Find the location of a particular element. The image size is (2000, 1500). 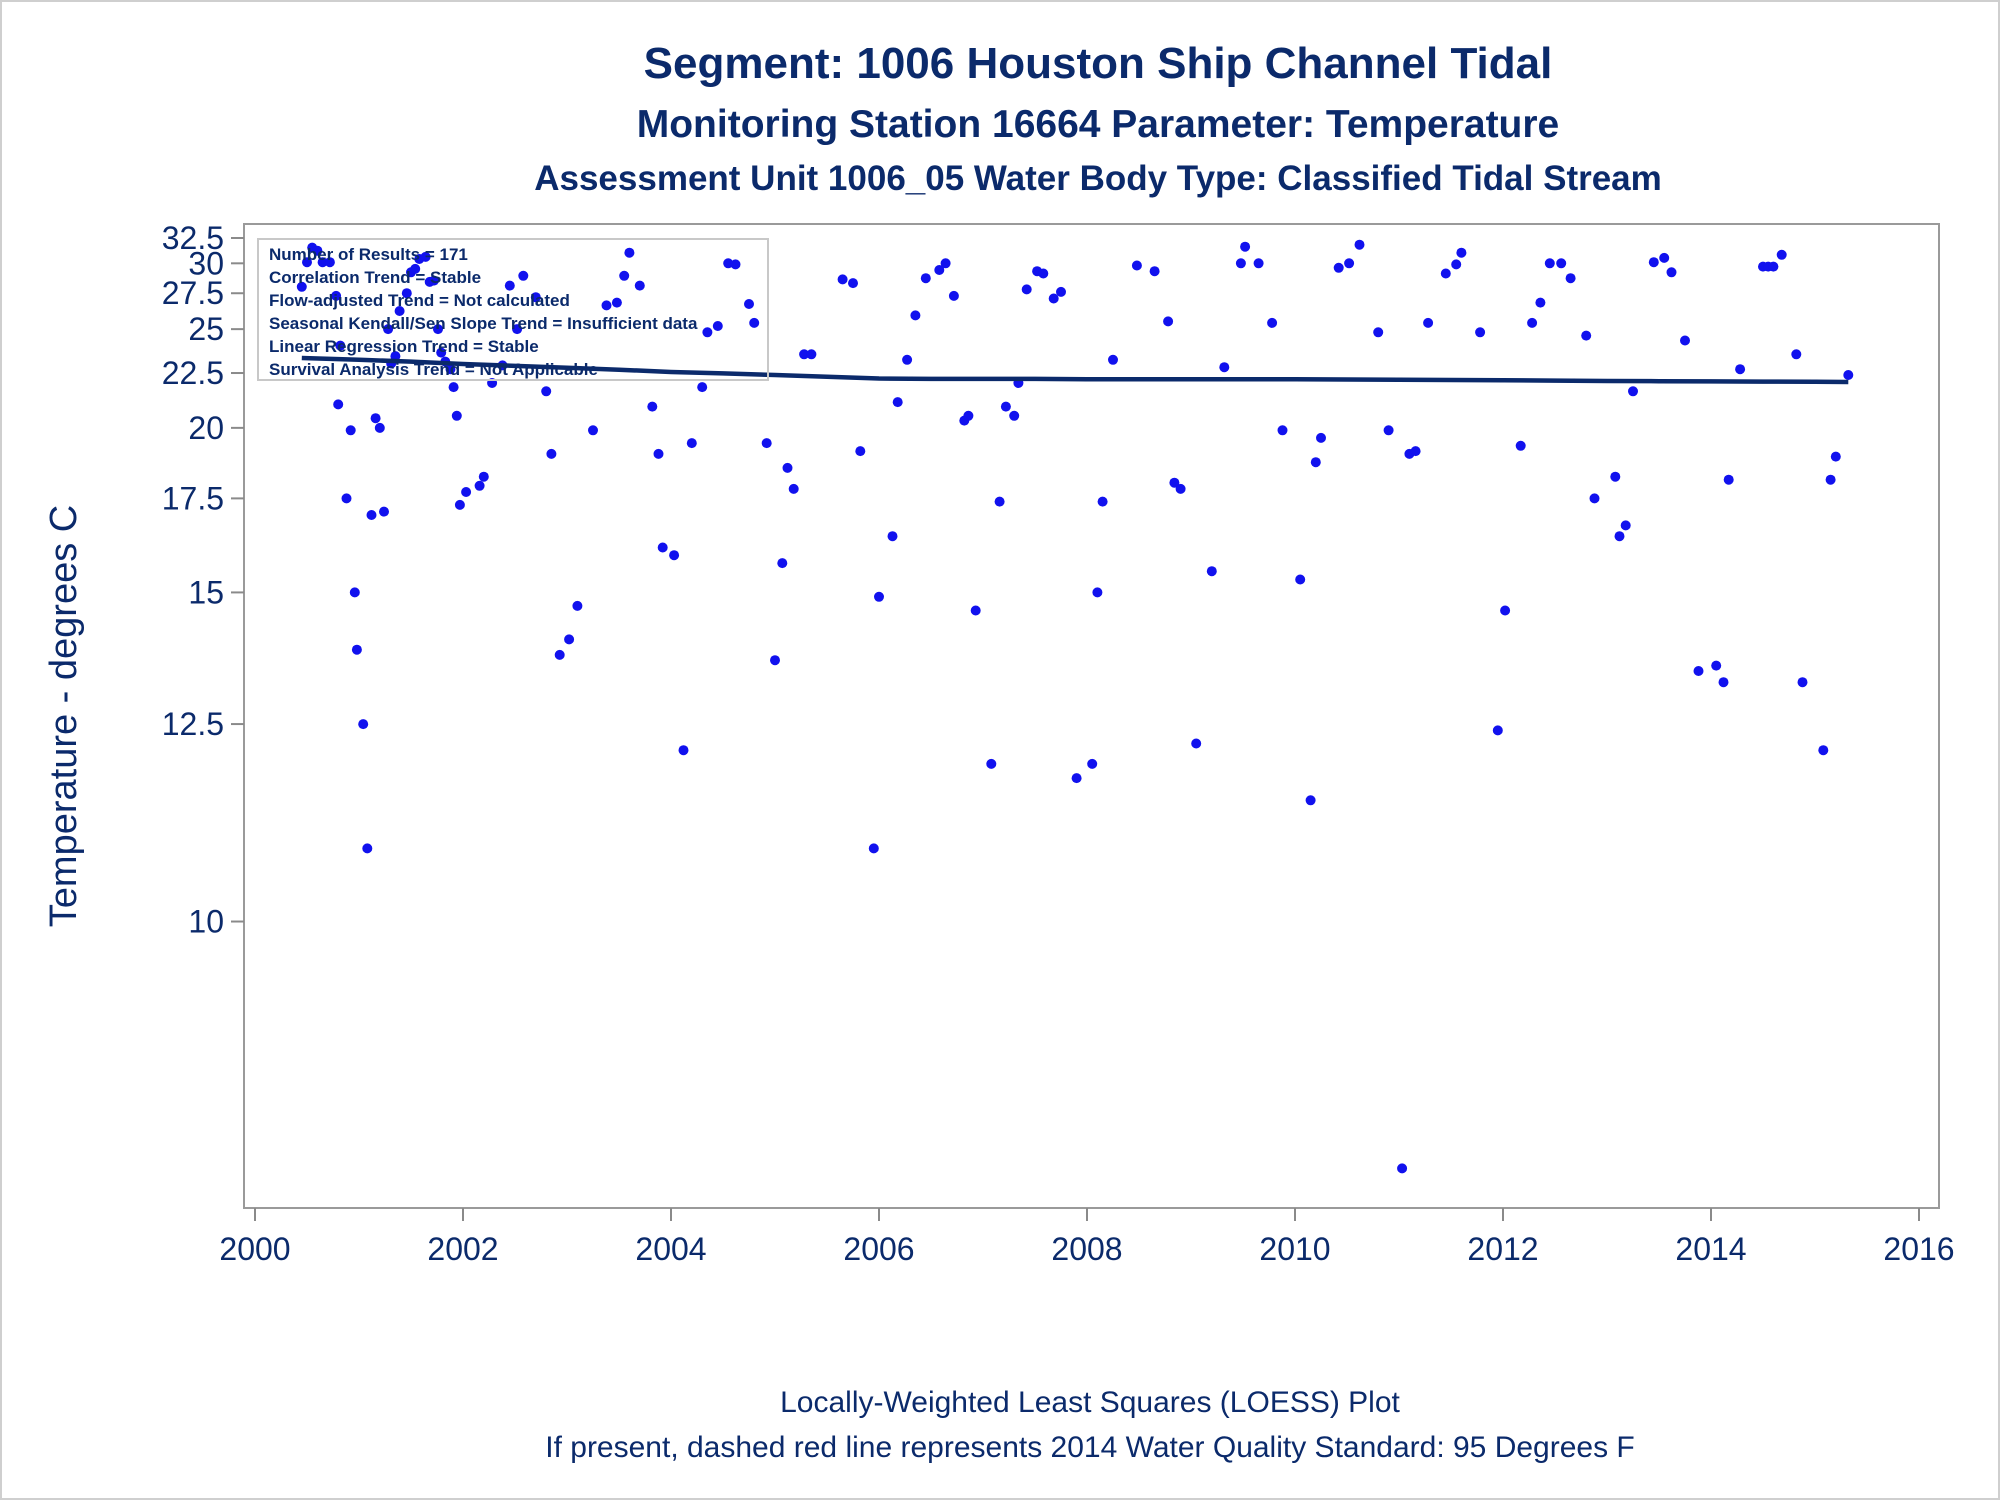

x-axis: 2000 2002 2004 2006 2008 2010 2012 2014 2016 is located at coordinates (1087, 1237).